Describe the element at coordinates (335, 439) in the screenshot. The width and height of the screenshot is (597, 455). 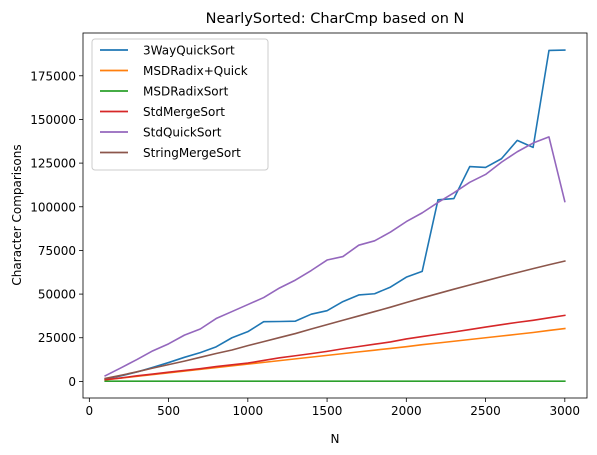
I see `x-axis-label: N` at that location.